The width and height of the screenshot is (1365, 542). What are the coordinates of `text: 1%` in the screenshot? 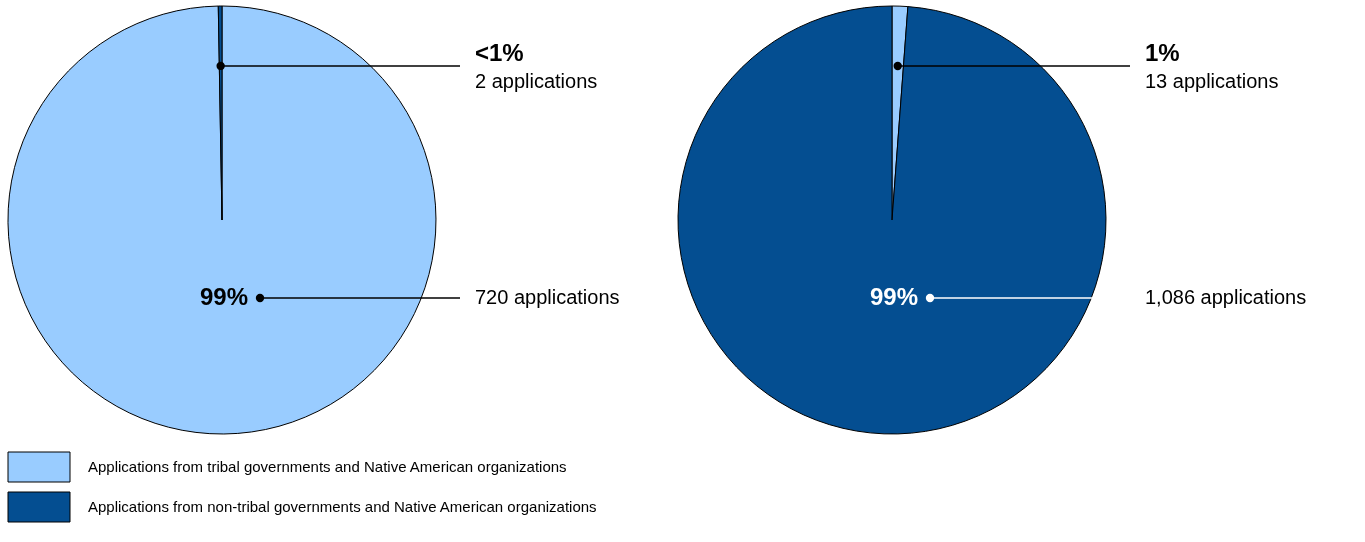 It's located at (1162, 53).